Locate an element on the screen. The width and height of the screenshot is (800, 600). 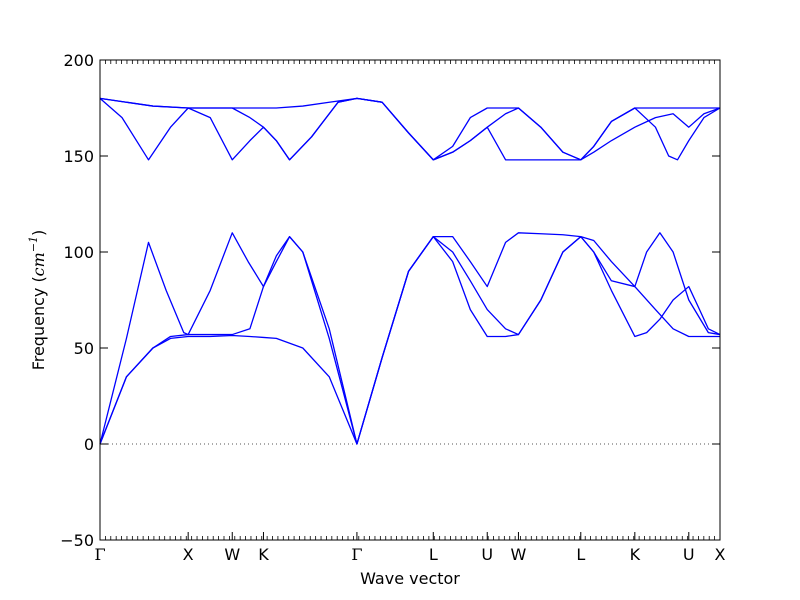
y-axis-unit-exponent: −1 is located at coordinates (33, 244).